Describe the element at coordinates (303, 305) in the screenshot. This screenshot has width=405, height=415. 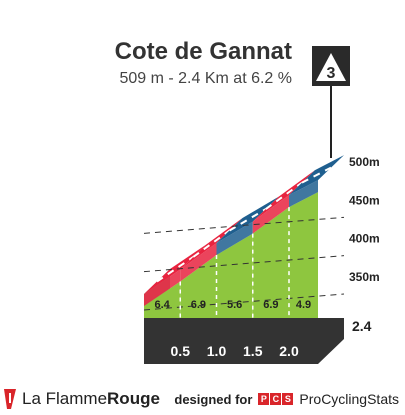
I see `segment-gradient-label: 4.9` at that location.